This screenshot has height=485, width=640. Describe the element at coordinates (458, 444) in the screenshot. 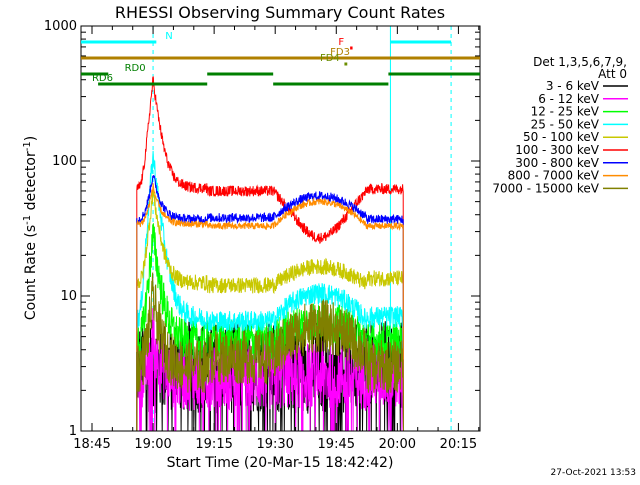

I see `x-tick-label-6: 20:15` at that location.